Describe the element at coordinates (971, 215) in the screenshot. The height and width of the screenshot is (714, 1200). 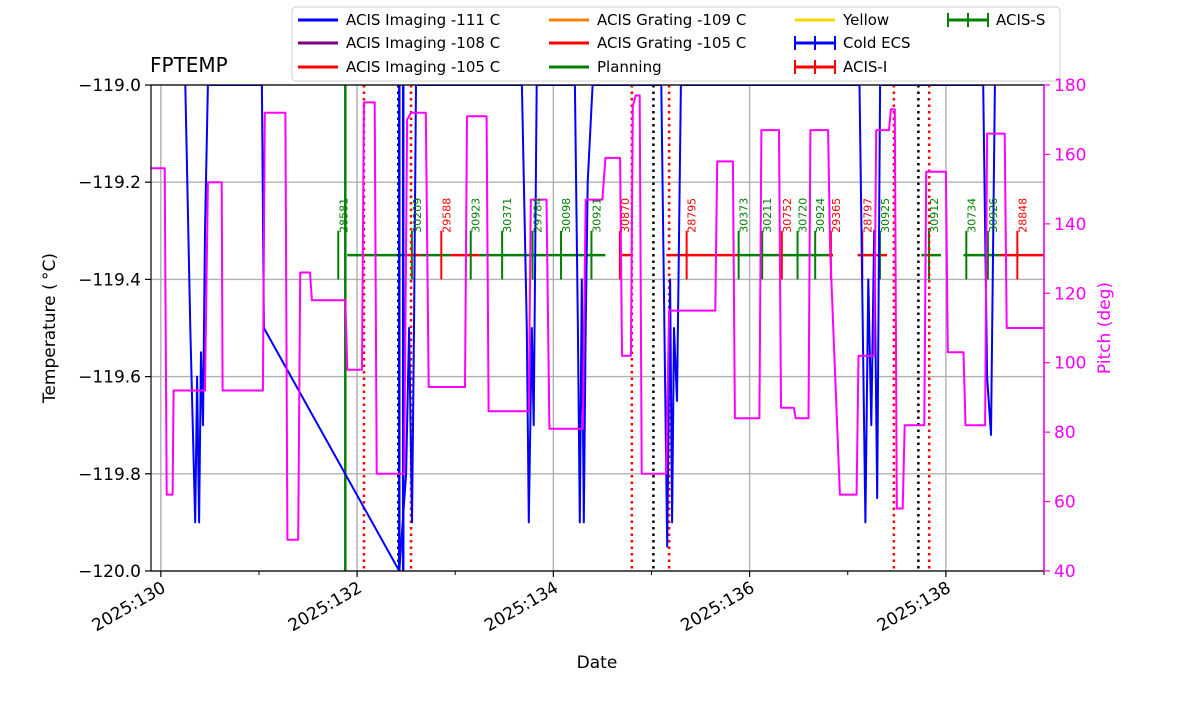
I see `obsid-label: 30734` at that location.